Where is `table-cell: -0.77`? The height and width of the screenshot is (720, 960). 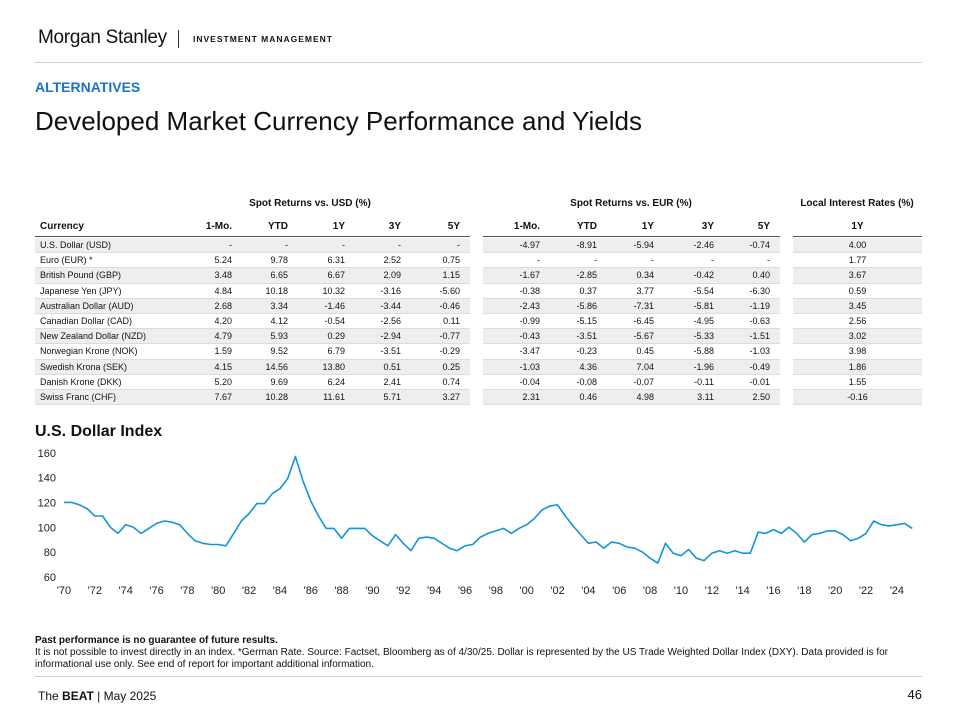 table-cell: -0.77 is located at coordinates (449, 336).